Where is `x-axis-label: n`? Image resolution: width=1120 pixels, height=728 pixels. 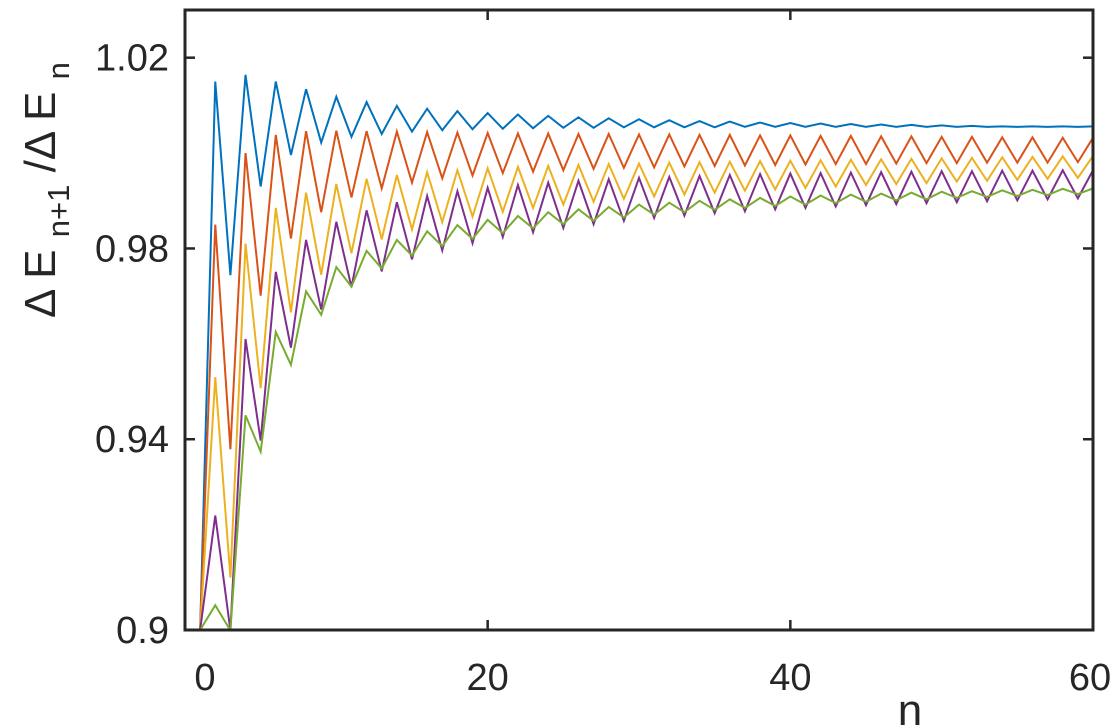 x-axis-label: n is located at coordinates (910, 707).